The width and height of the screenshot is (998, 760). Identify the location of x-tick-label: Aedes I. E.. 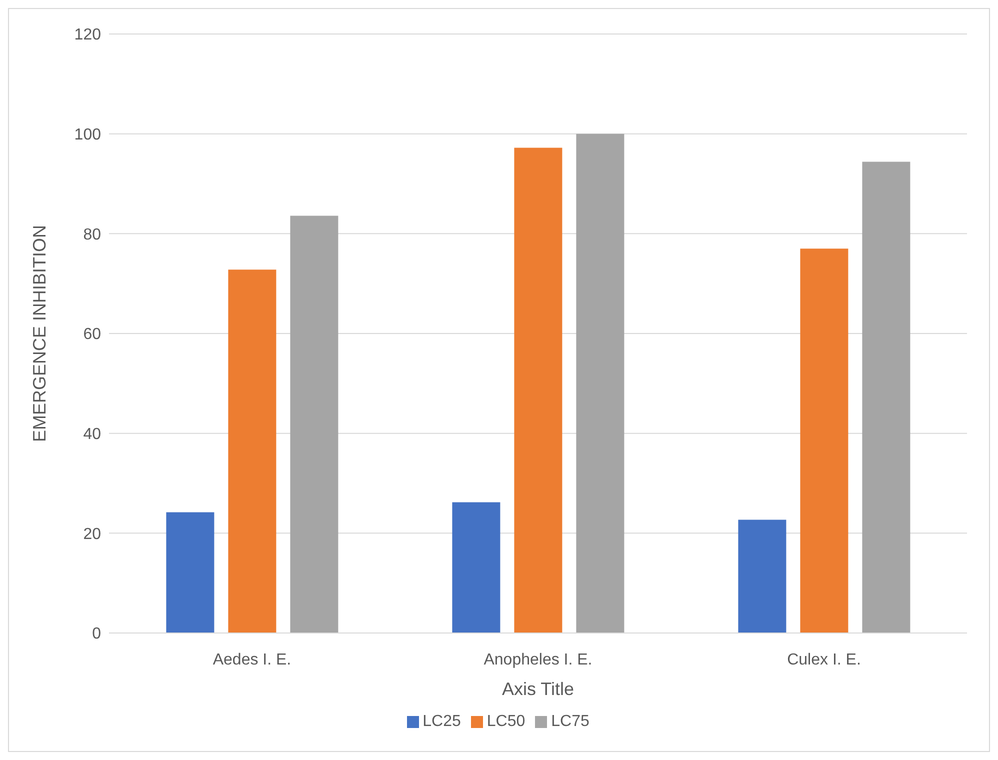
(252, 659).